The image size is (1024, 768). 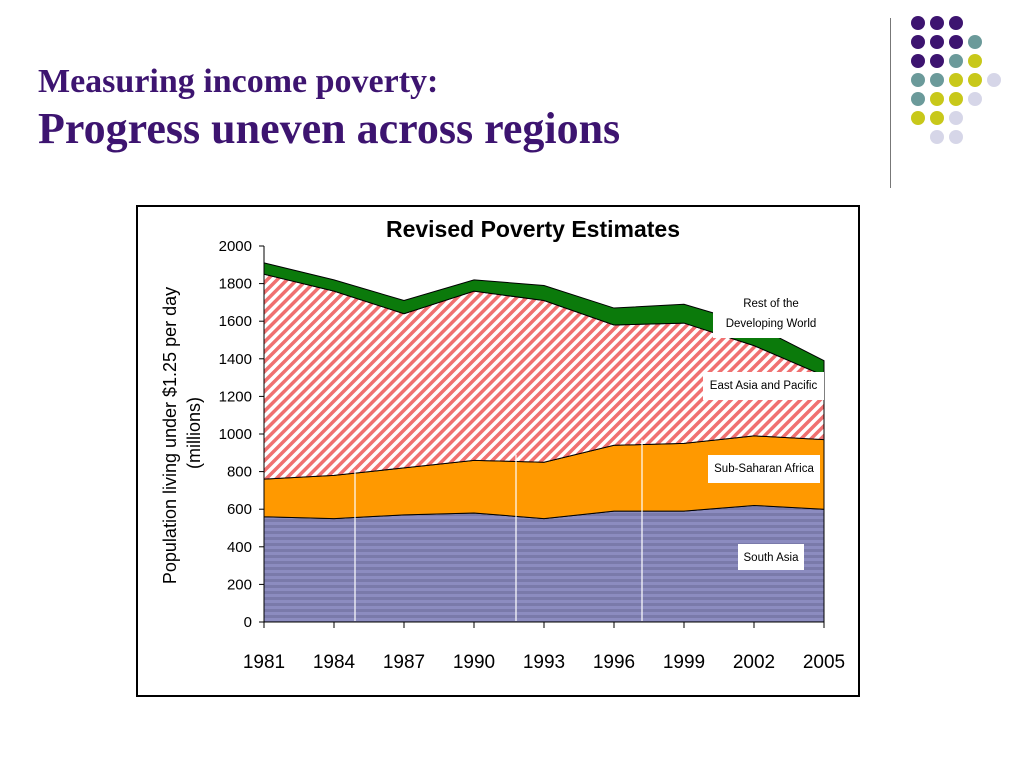 I want to click on x-tick-label: 1996, so click(x=614, y=662).